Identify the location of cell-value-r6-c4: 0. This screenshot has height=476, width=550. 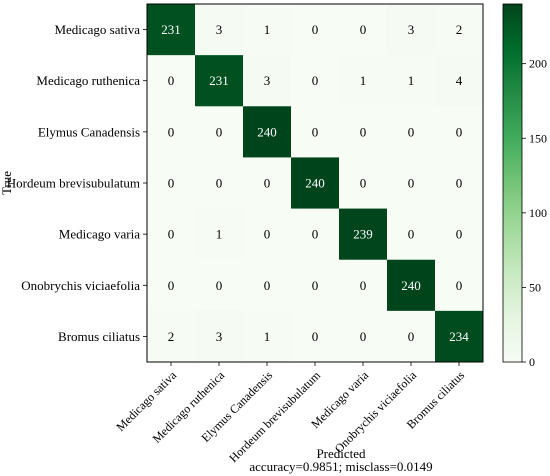
(363, 336).